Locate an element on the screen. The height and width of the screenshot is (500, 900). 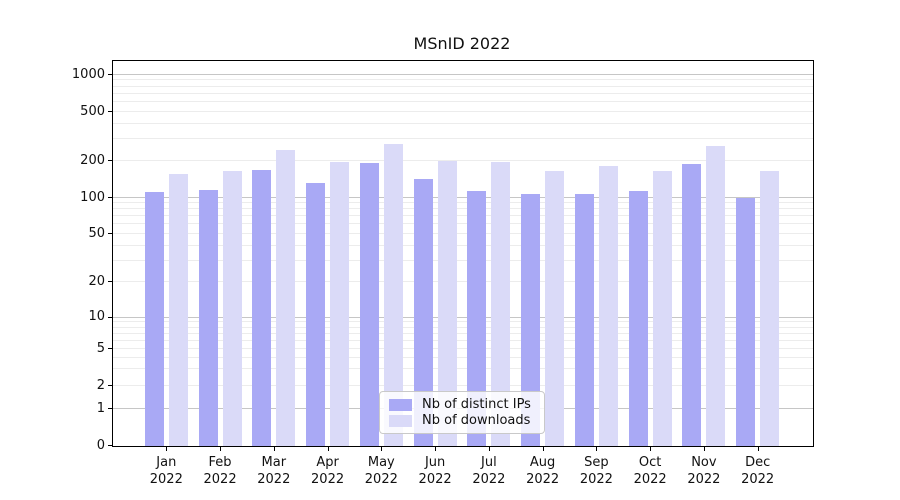
x-tick-label: Mar 2022 is located at coordinates (274, 471).